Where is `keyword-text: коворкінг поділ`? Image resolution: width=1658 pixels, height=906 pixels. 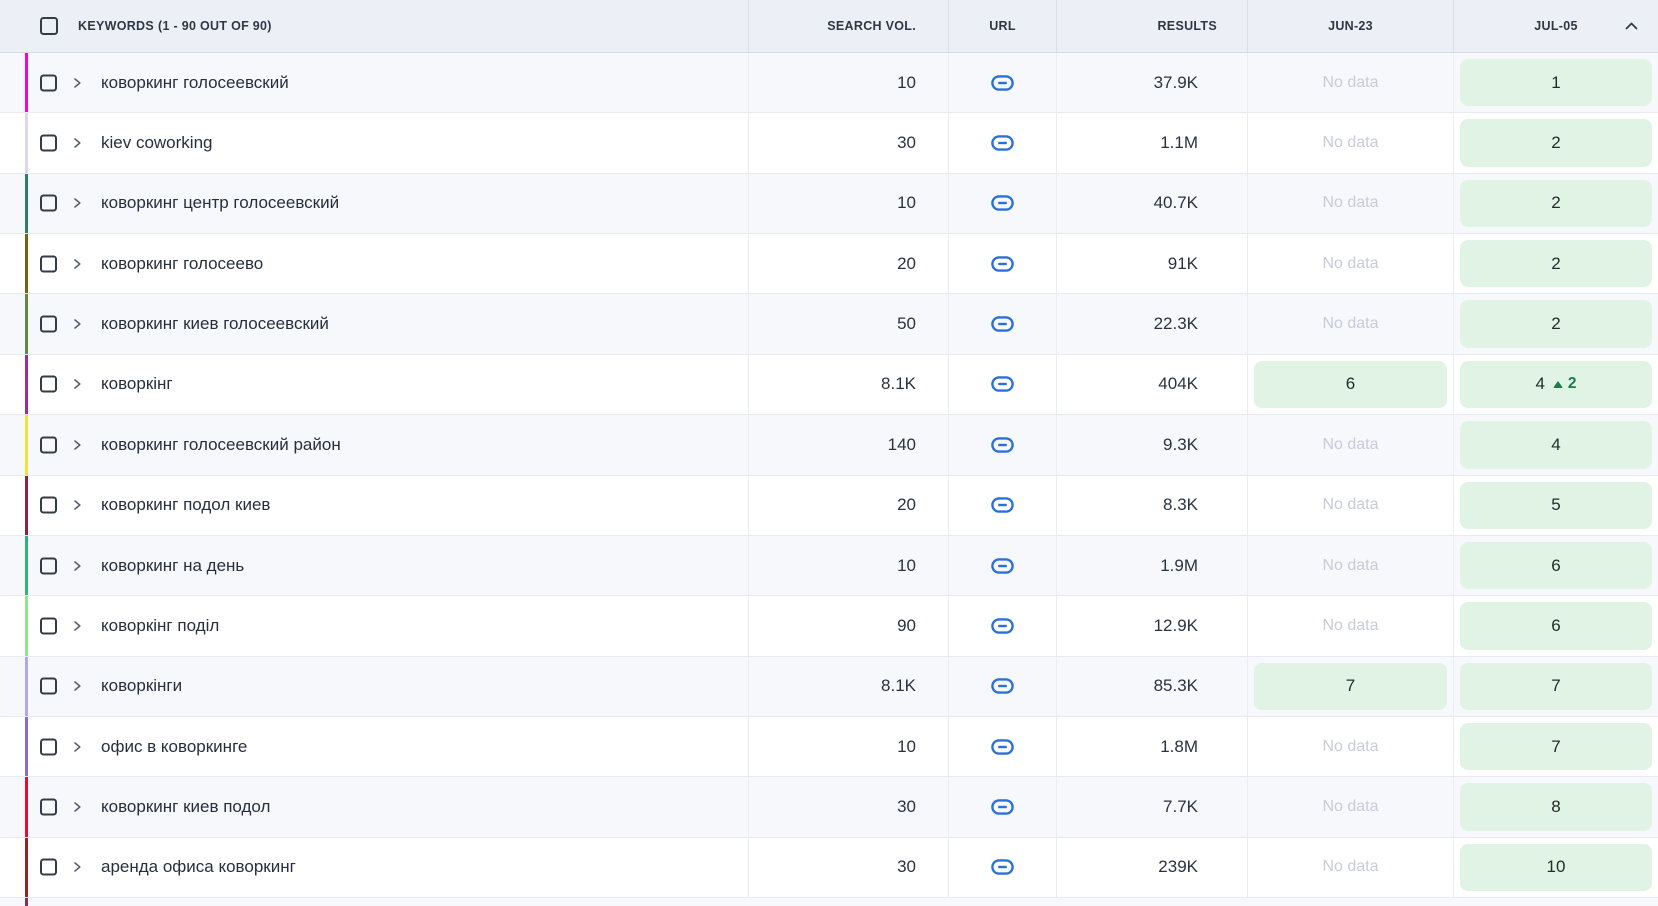
keyword-text: коворкінг поділ is located at coordinates (160, 625).